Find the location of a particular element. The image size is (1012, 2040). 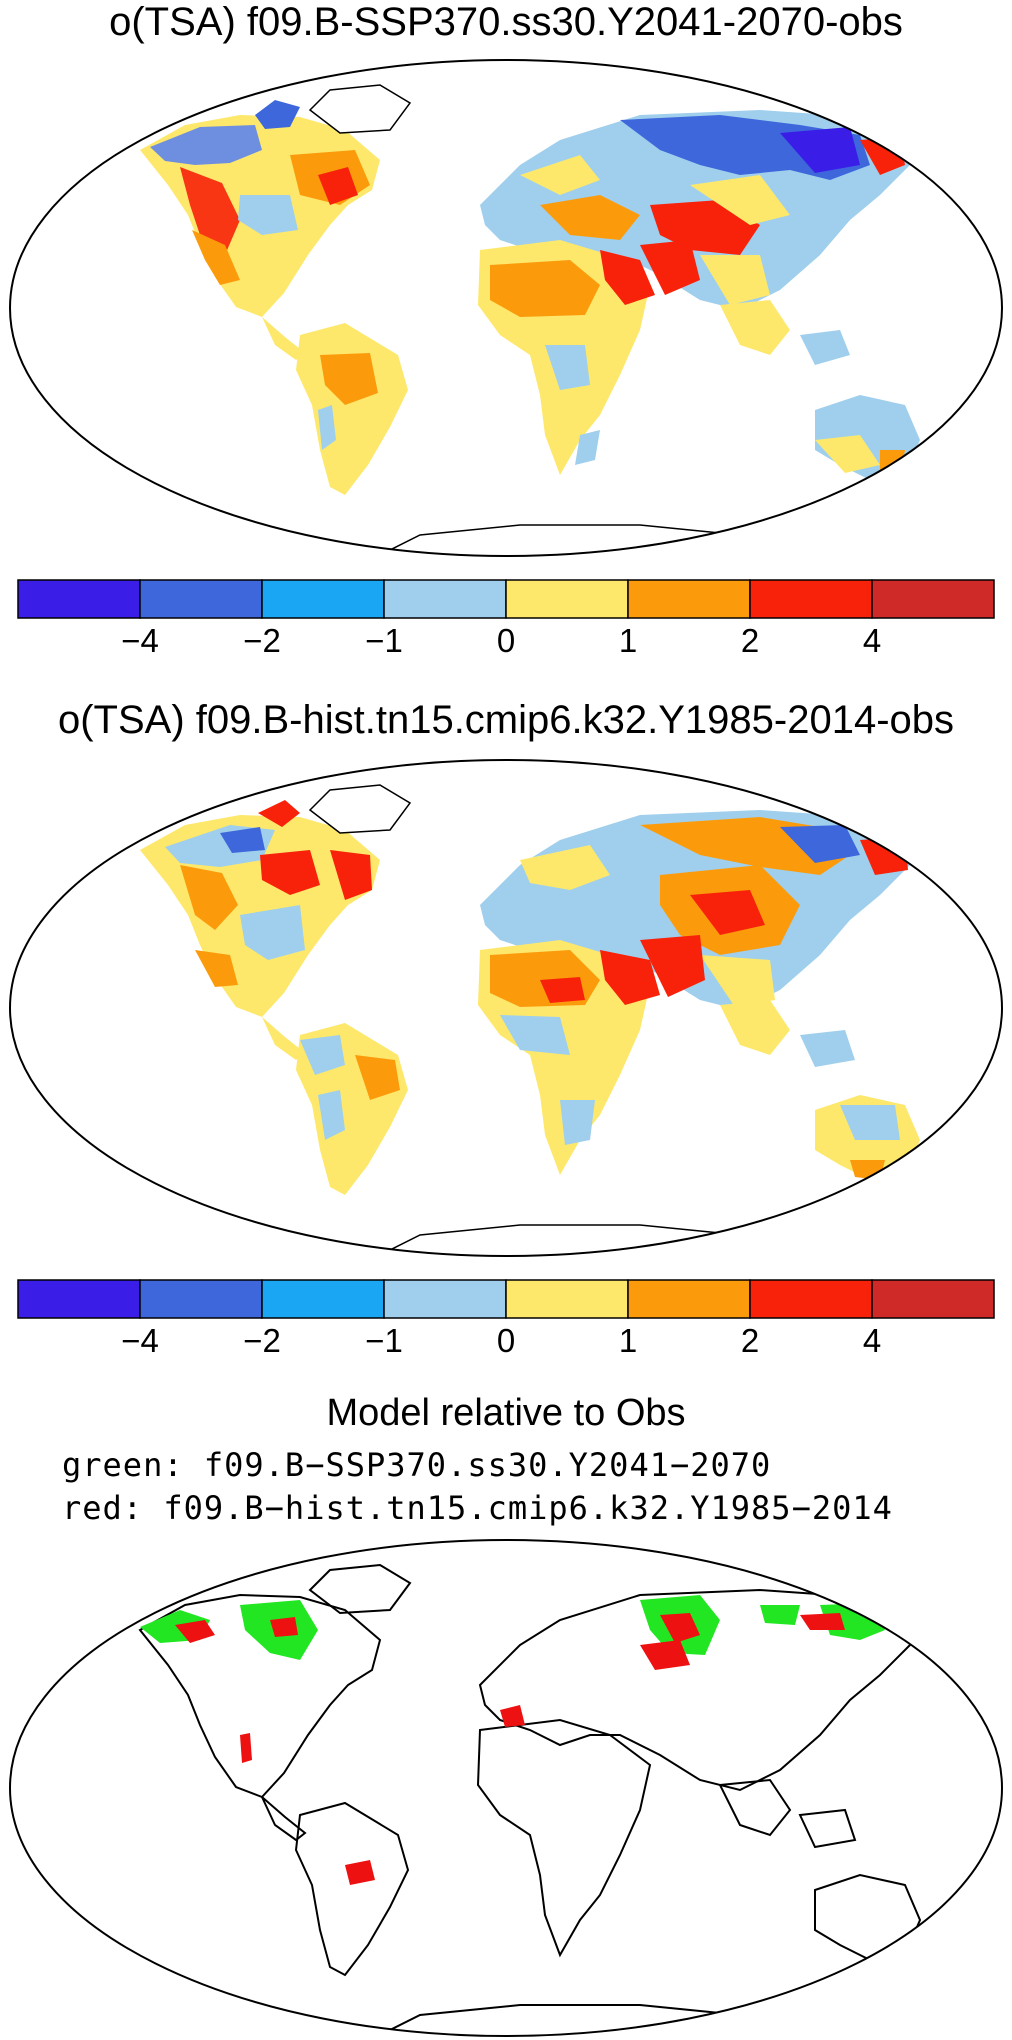

comparison-red-regions is located at coordinates (510, 1749).